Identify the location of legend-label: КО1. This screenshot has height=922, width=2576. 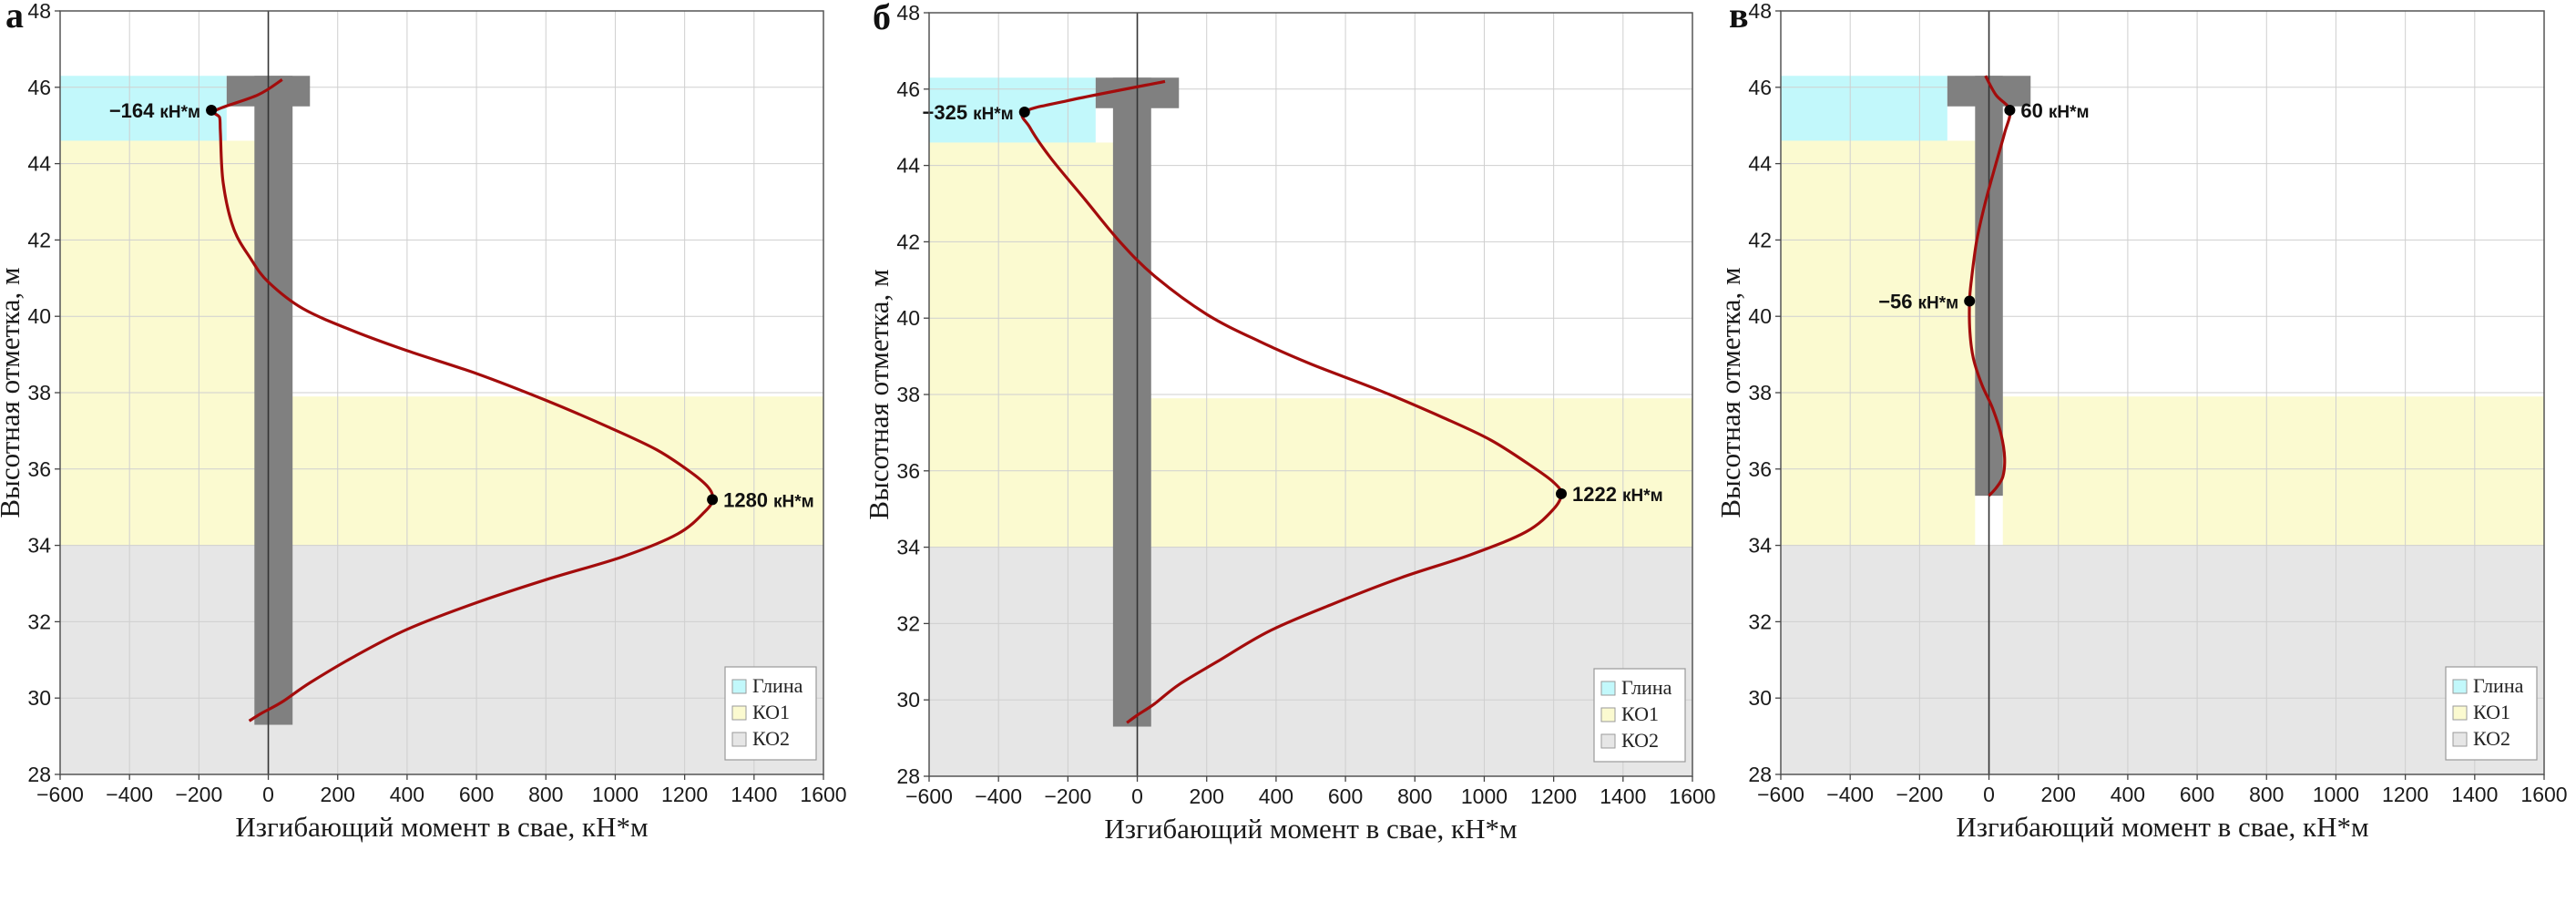
(771, 712).